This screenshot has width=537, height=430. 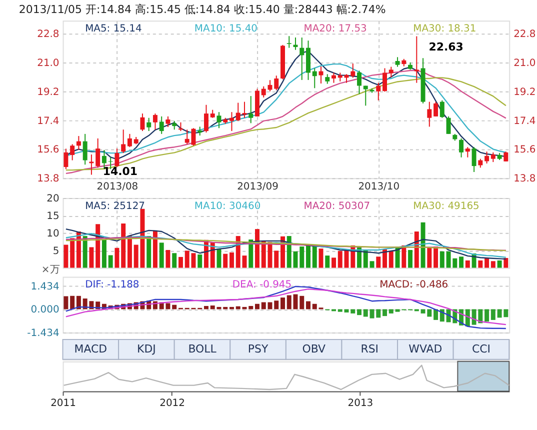 I want to click on chart-title: 2013/11/05 开:14.84 高:15.45 低:14.84 收:15.40 量:28443 幅:2.74%, so click(x=202, y=9).